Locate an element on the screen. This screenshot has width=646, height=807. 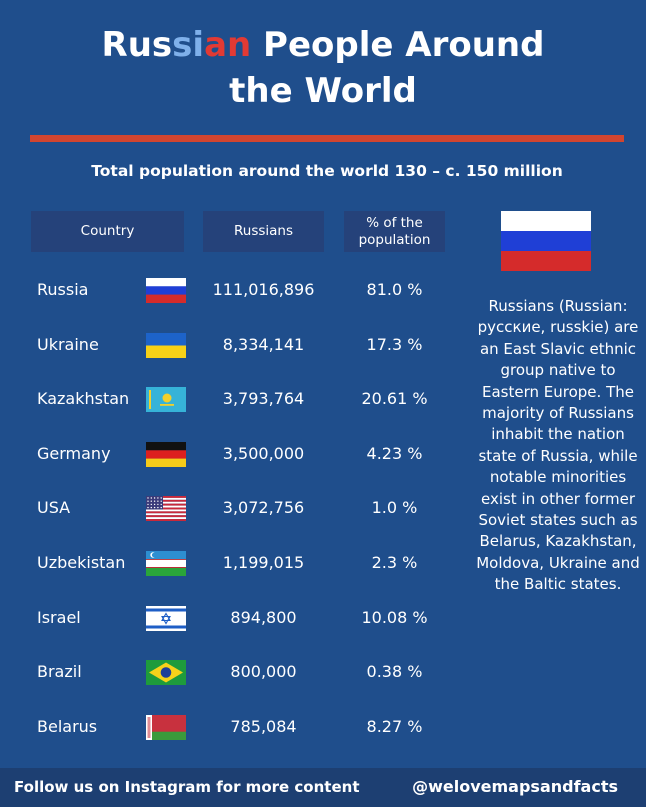
population-percent: 1.0 % is located at coordinates (394, 508).